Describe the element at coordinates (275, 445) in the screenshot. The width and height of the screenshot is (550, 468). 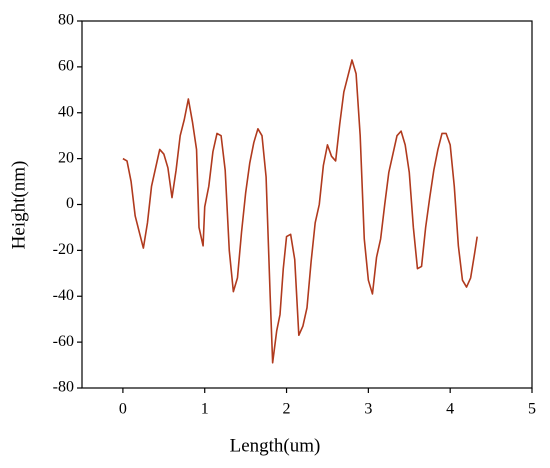
I see `x-axis-label: Length(um)` at that location.